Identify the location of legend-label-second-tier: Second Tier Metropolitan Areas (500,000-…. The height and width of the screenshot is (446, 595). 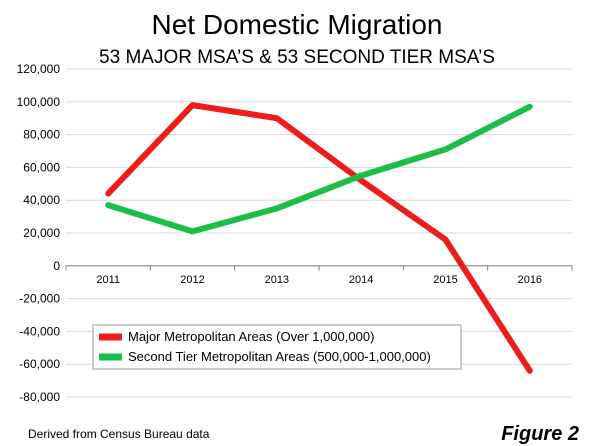
(279, 356).